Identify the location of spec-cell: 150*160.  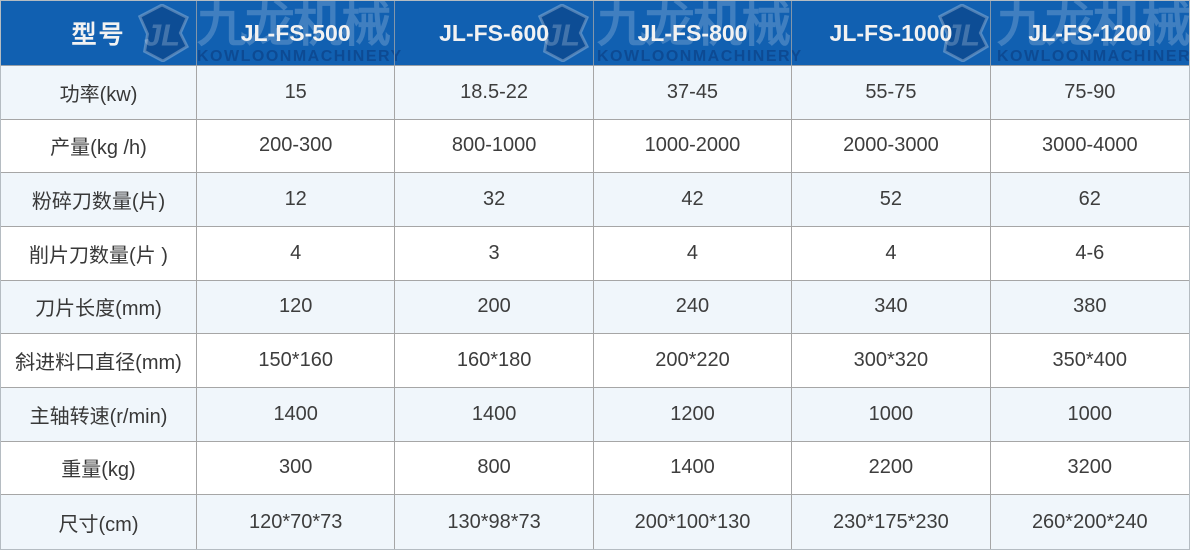
(296, 360).